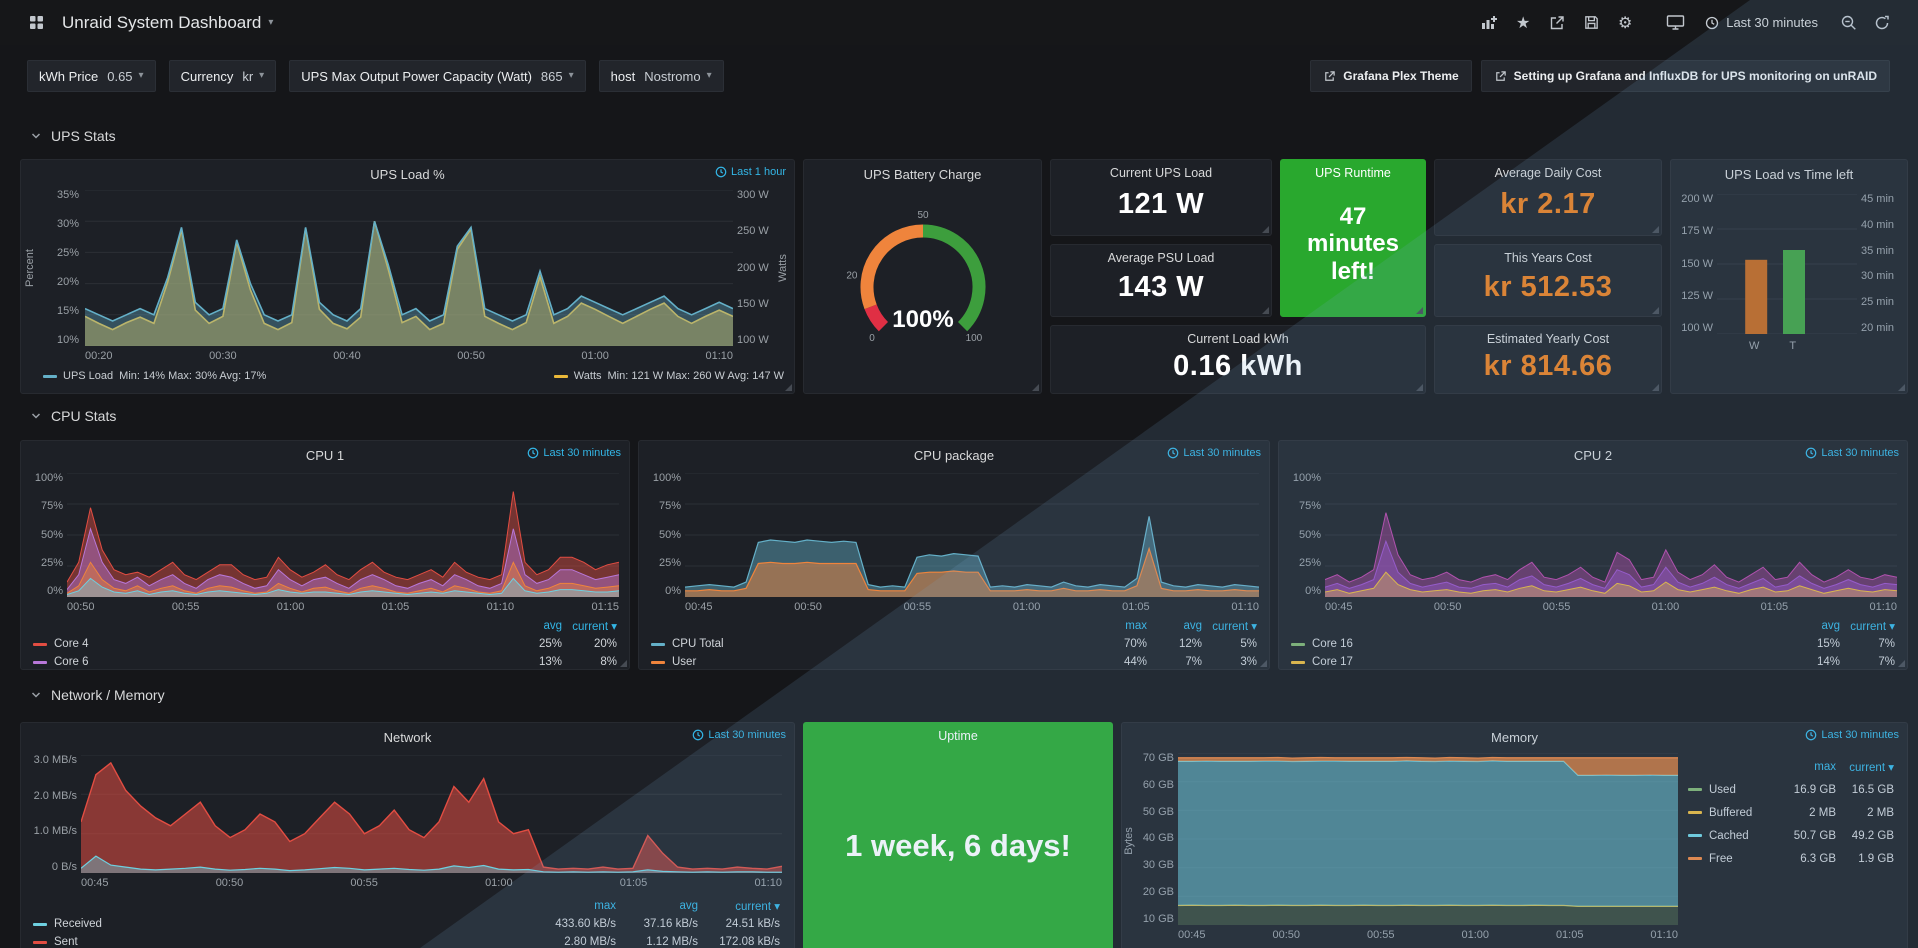 This screenshot has height=948, width=1918. What do you see at coordinates (431, 814) in the screenshot?
I see `network-chart` at bounding box center [431, 814].